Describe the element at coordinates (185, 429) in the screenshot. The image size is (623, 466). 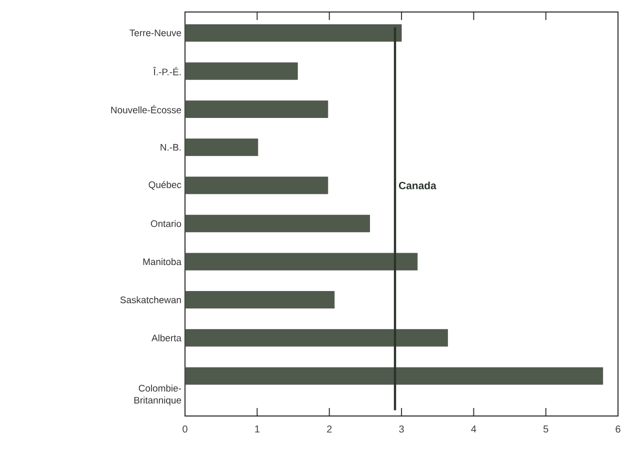
I see `x-tick-label: 0` at that location.